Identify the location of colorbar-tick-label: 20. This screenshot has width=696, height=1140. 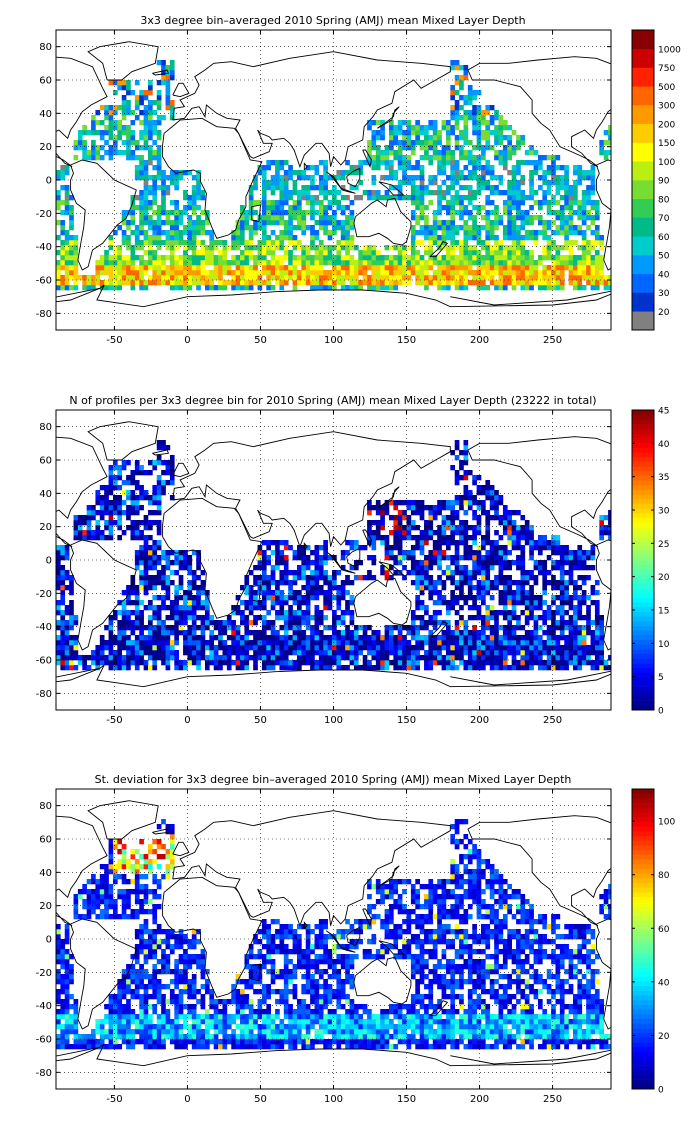
(664, 313).